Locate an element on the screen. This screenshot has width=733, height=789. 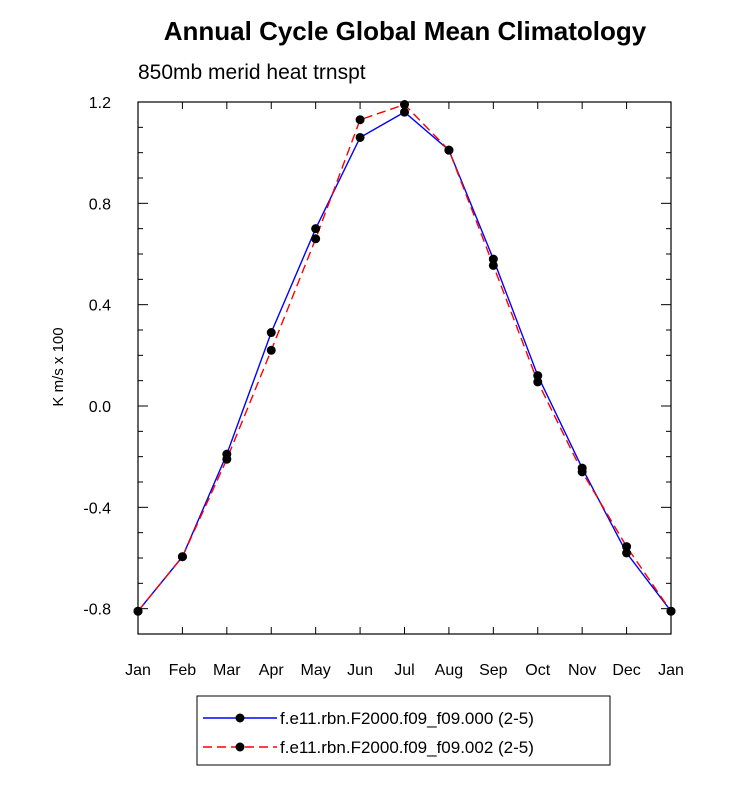
x-tick-label: Sep is located at coordinates (493, 670).